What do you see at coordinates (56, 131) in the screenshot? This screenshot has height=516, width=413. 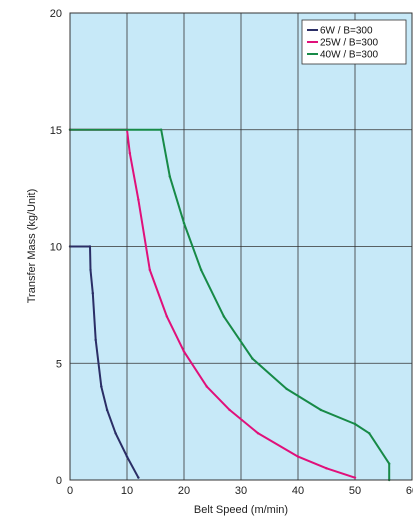 I see `y-tick-label: 15` at bounding box center [56, 131].